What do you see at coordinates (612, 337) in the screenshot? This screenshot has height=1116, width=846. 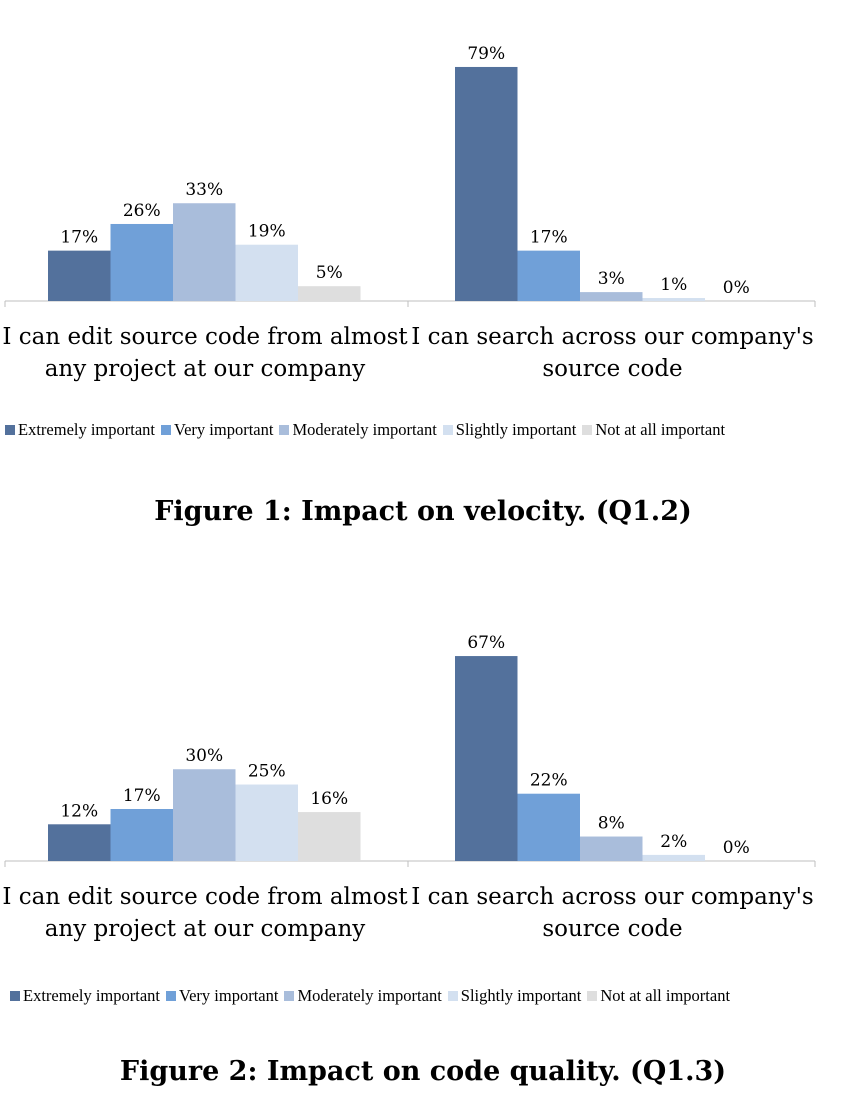 I see `figure-1-category-1-line-1: I can search across our company's` at bounding box center [612, 337].